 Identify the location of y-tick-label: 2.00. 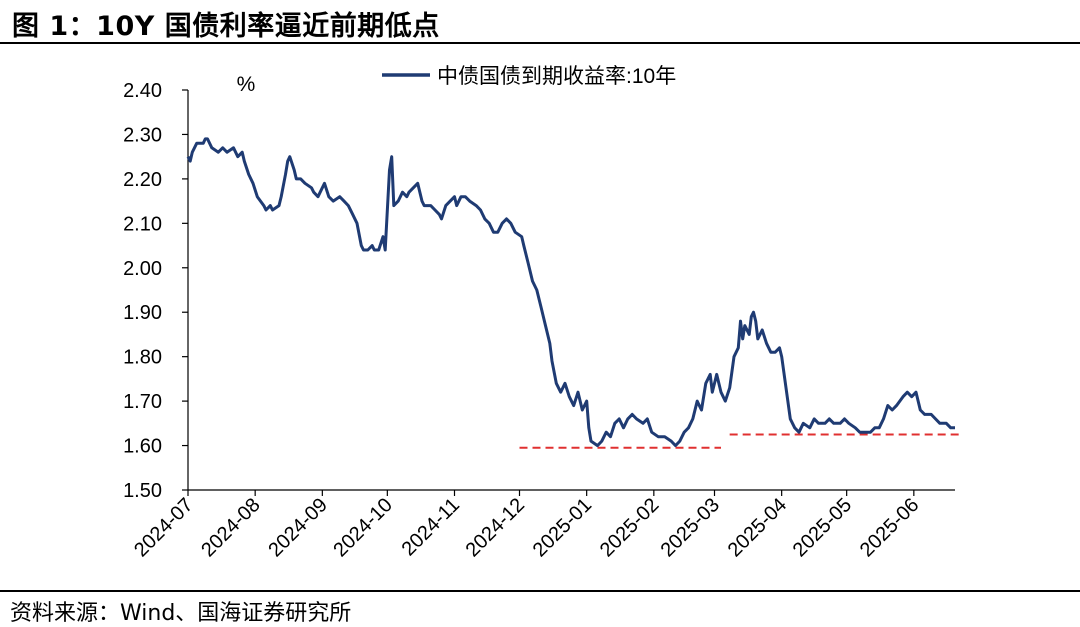
(142, 269).